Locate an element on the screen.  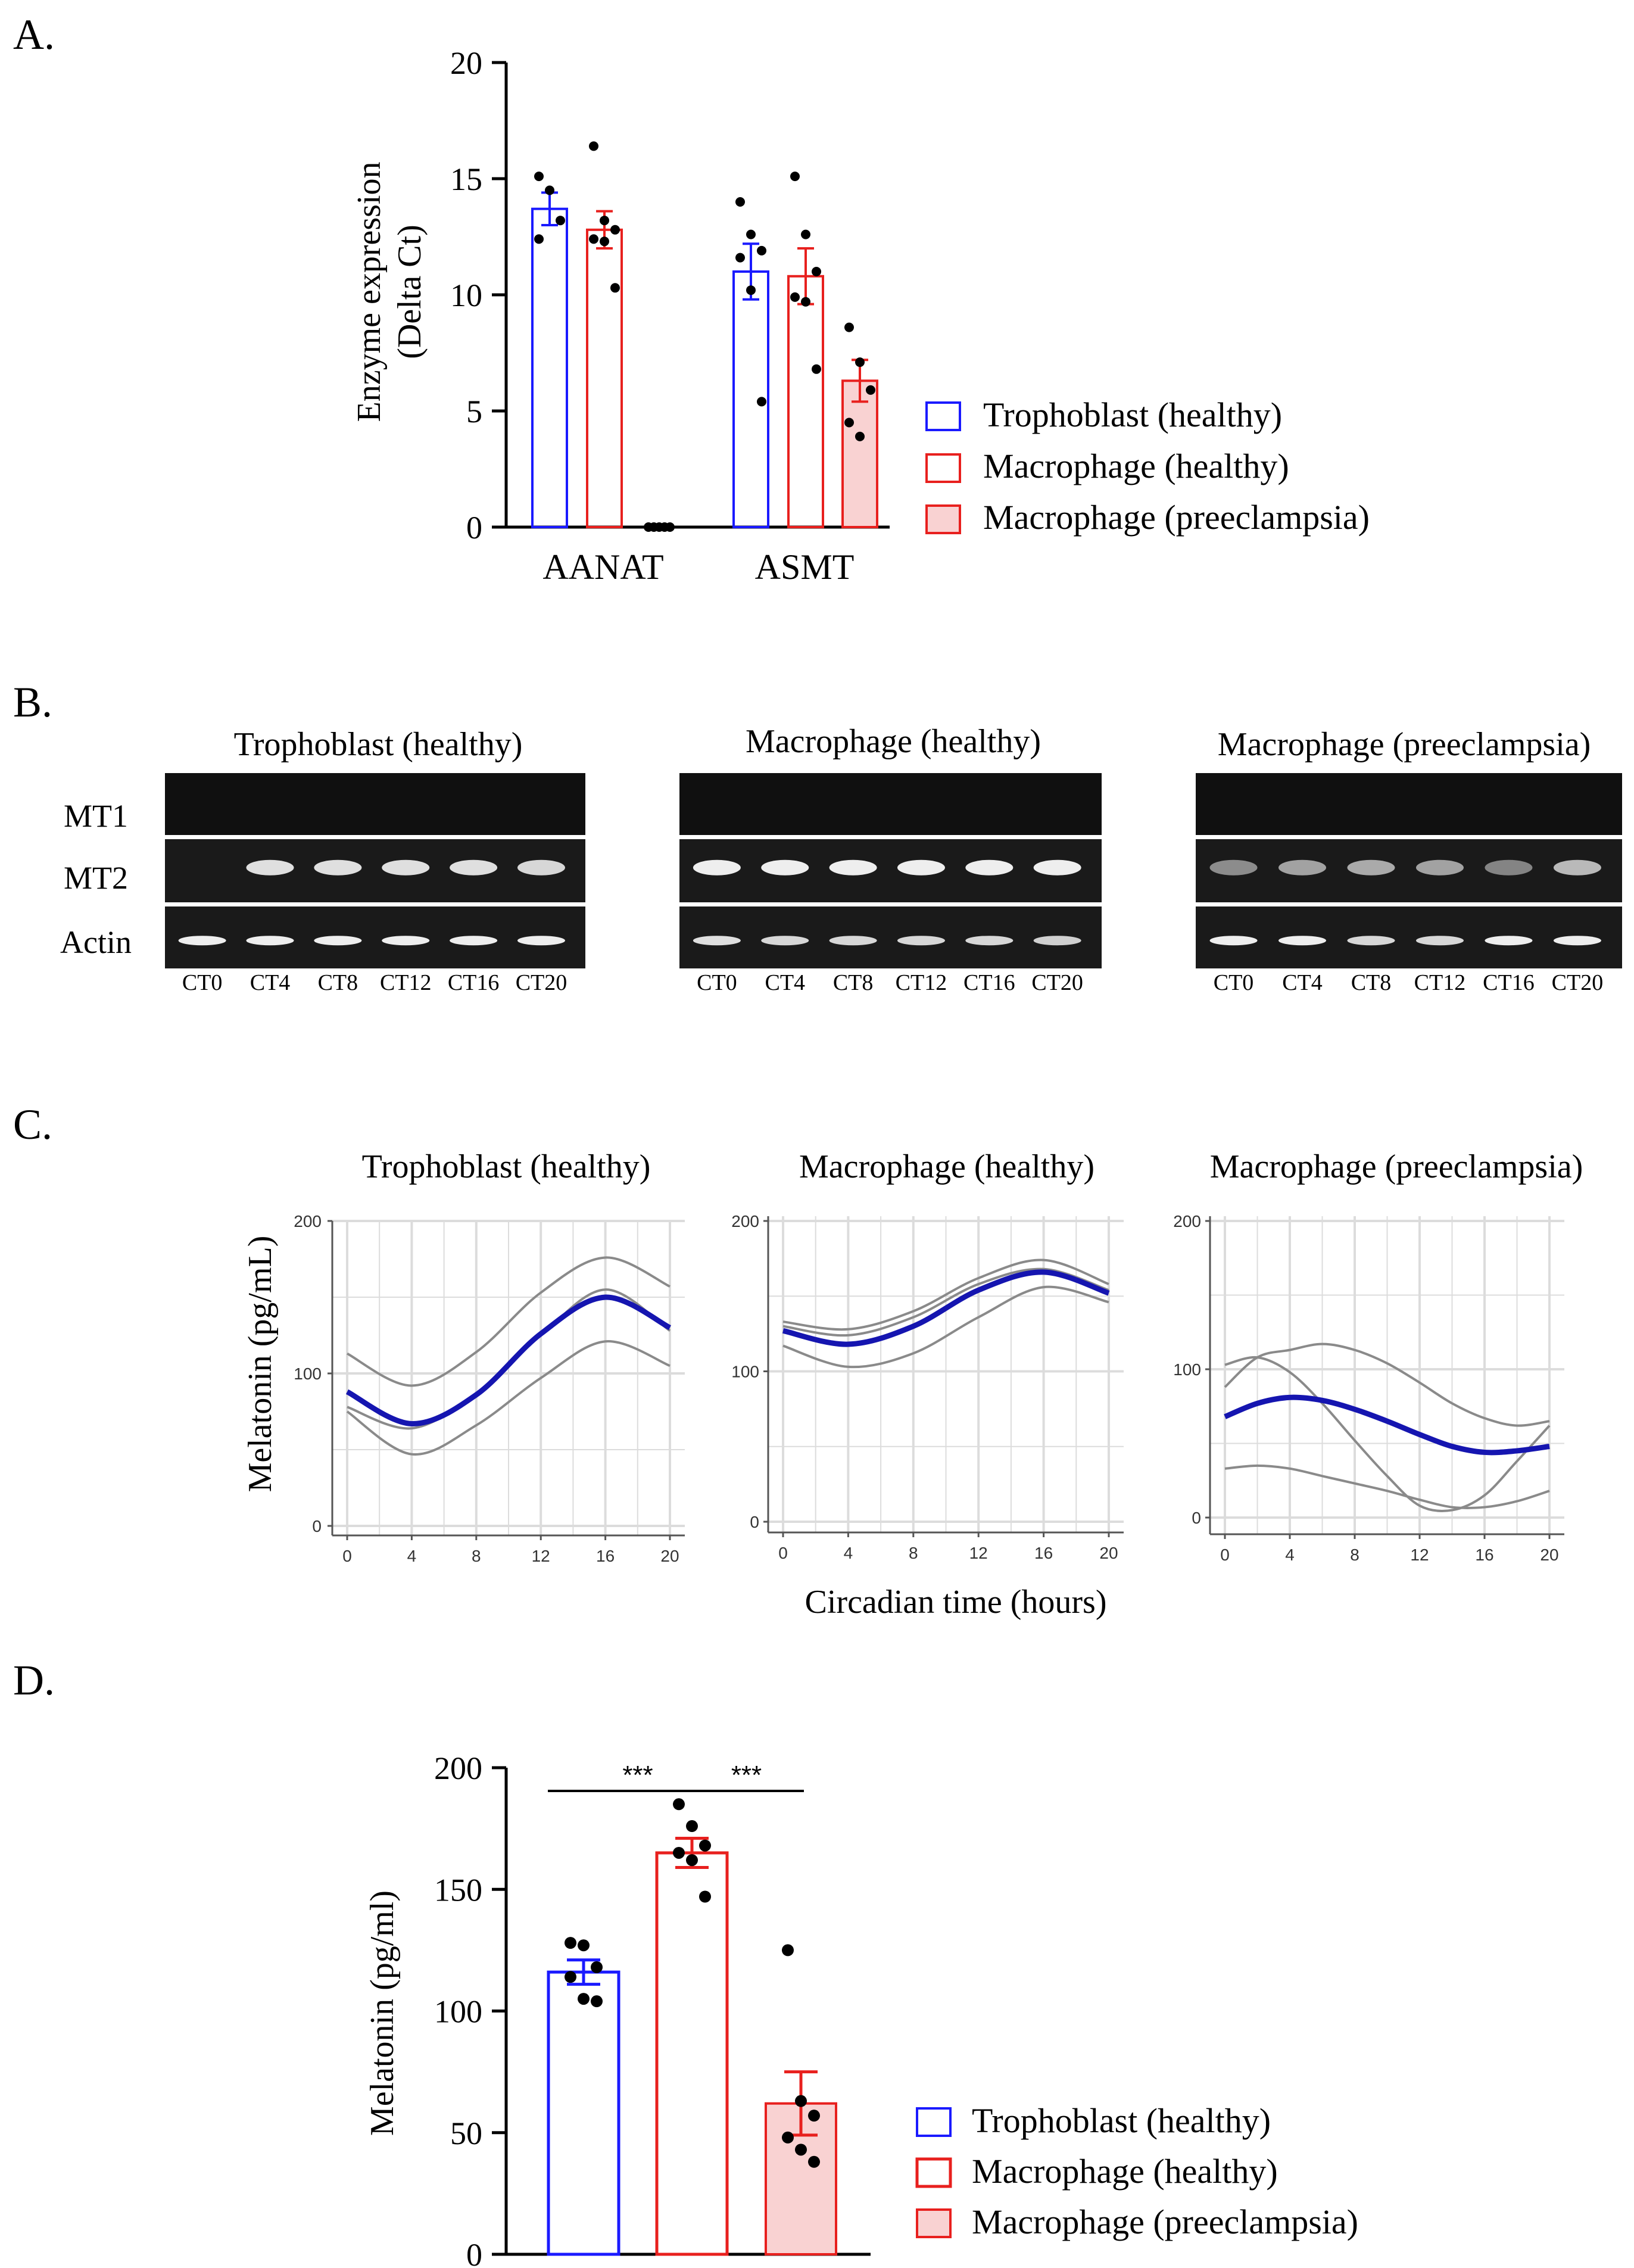
panel-c-fit-line is located at coordinates (946, 1308).